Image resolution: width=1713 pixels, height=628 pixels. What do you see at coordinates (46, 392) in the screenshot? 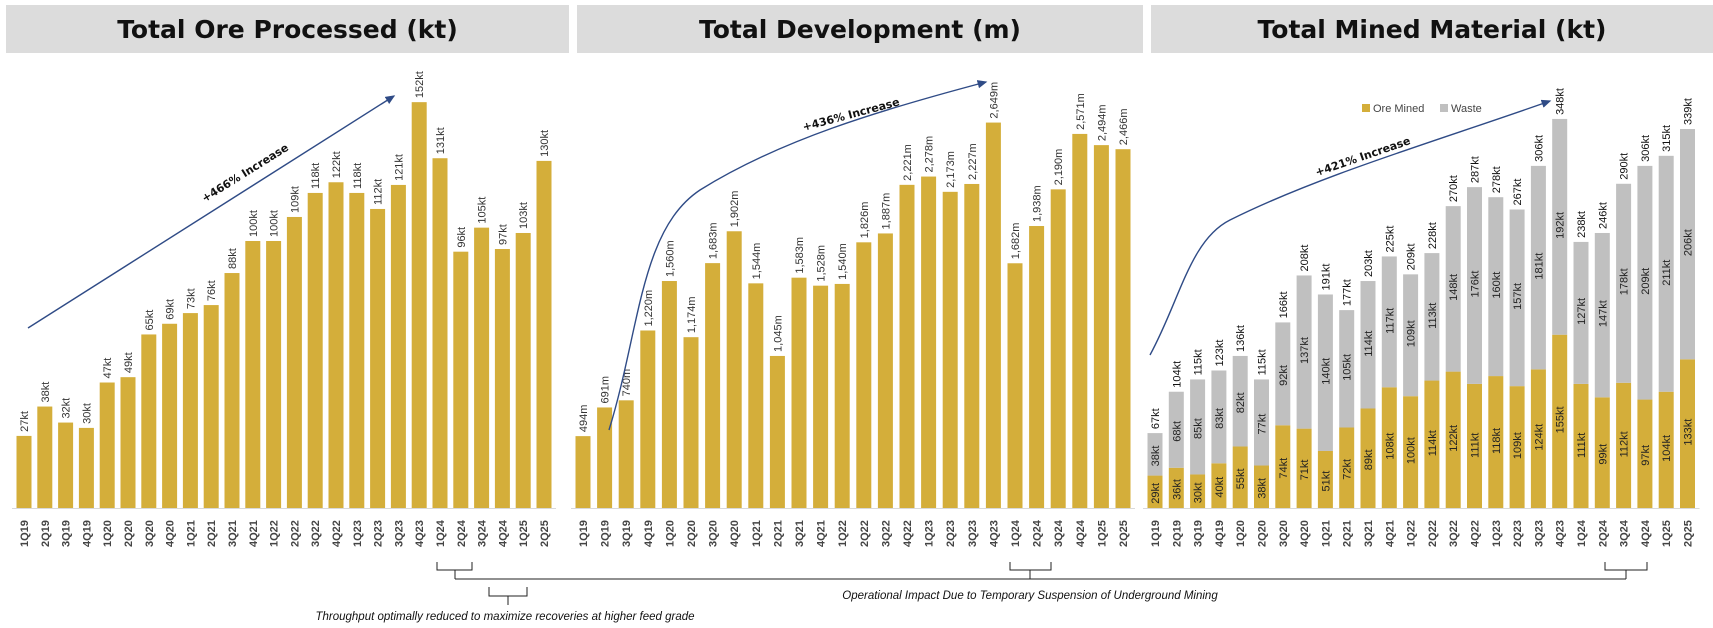
I see `data-label: 38kt` at bounding box center [46, 392].